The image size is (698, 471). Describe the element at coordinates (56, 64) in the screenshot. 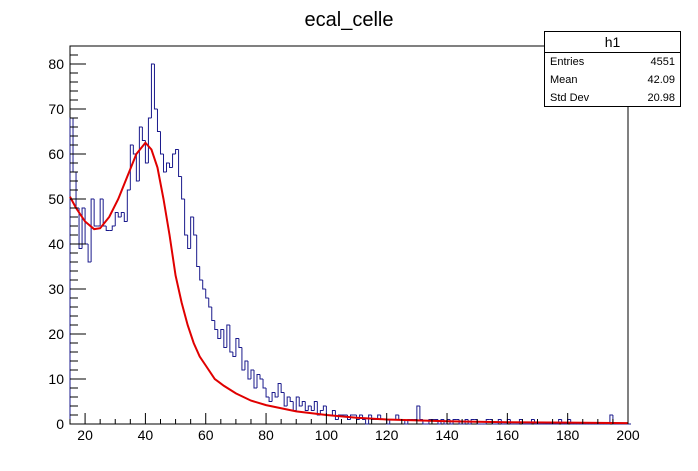

I see `y-tick-label: 80` at that location.